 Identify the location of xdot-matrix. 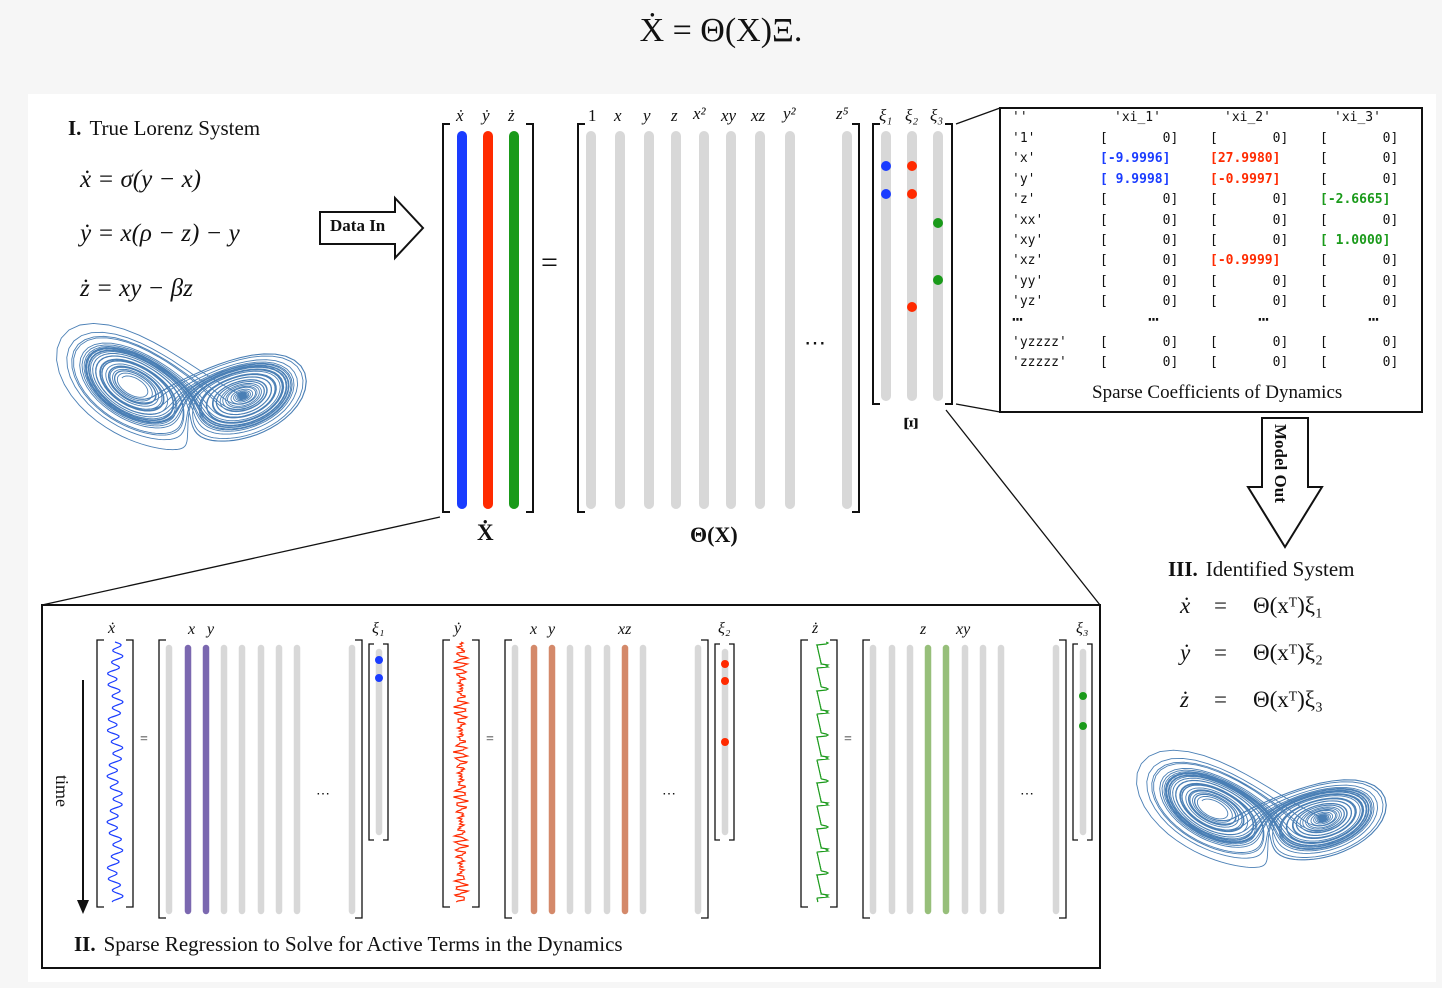
(488, 318).